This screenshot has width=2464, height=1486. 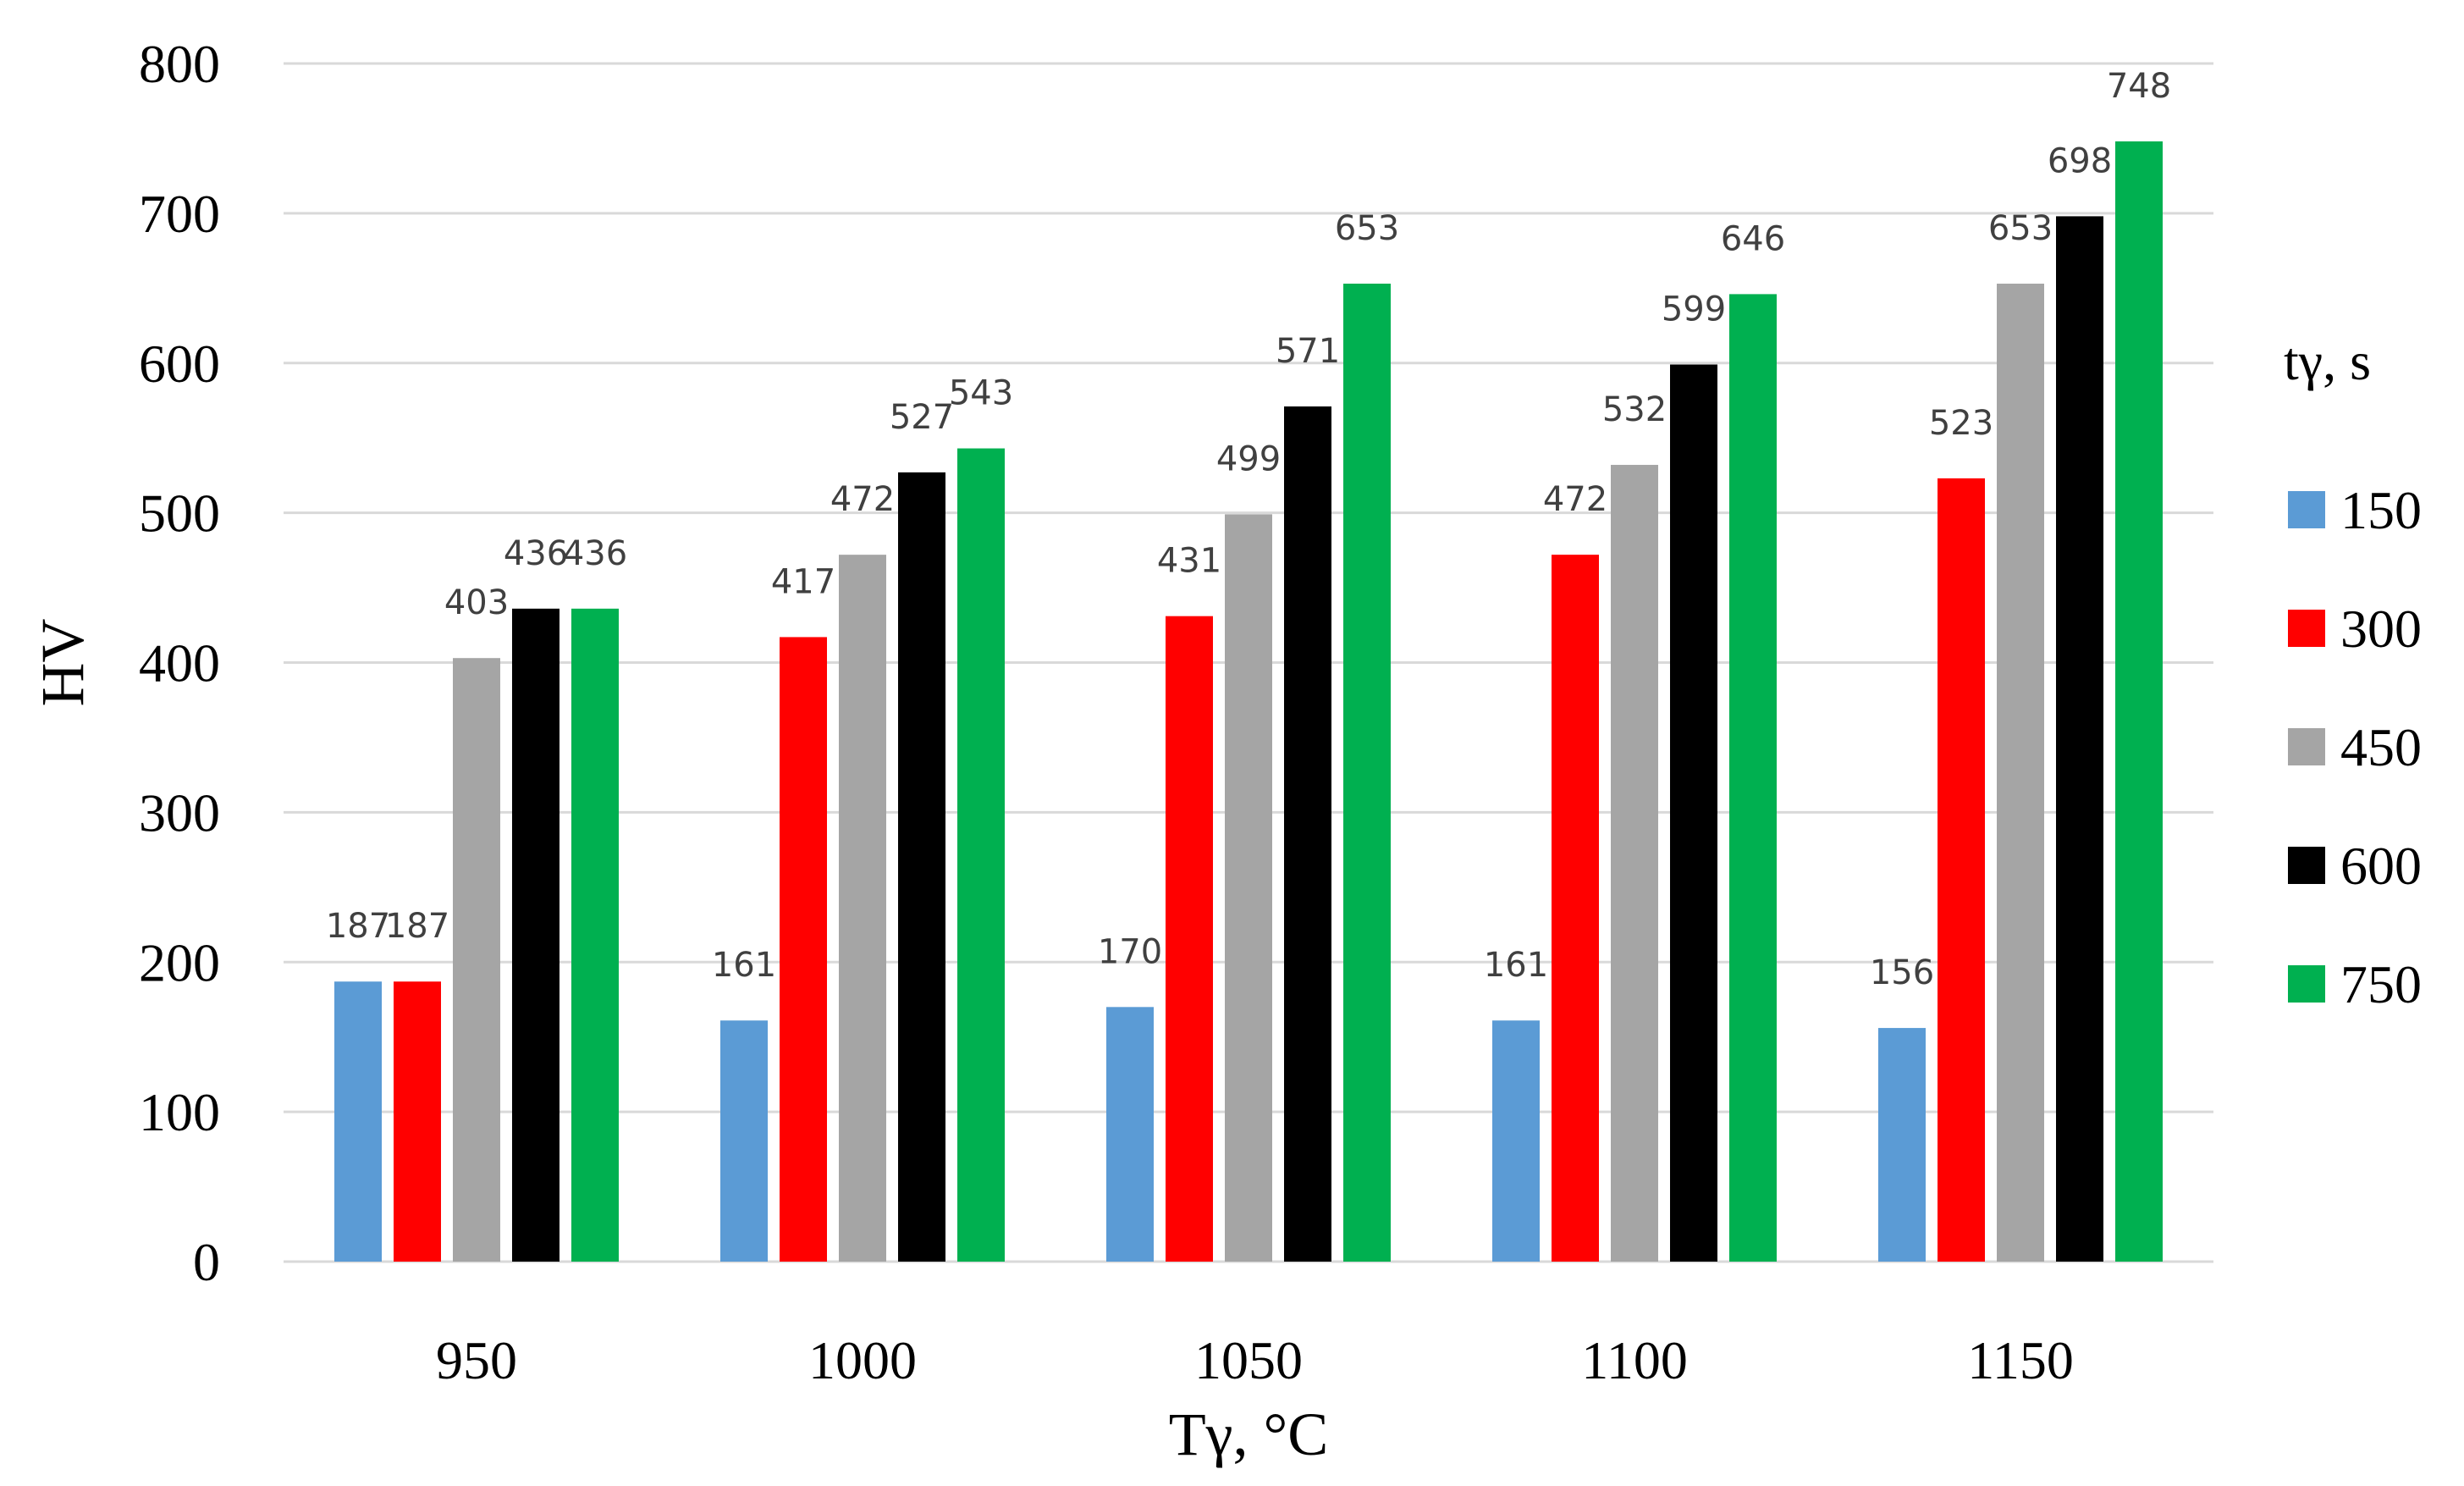 I want to click on y-tick-label: 300, so click(x=179, y=812).